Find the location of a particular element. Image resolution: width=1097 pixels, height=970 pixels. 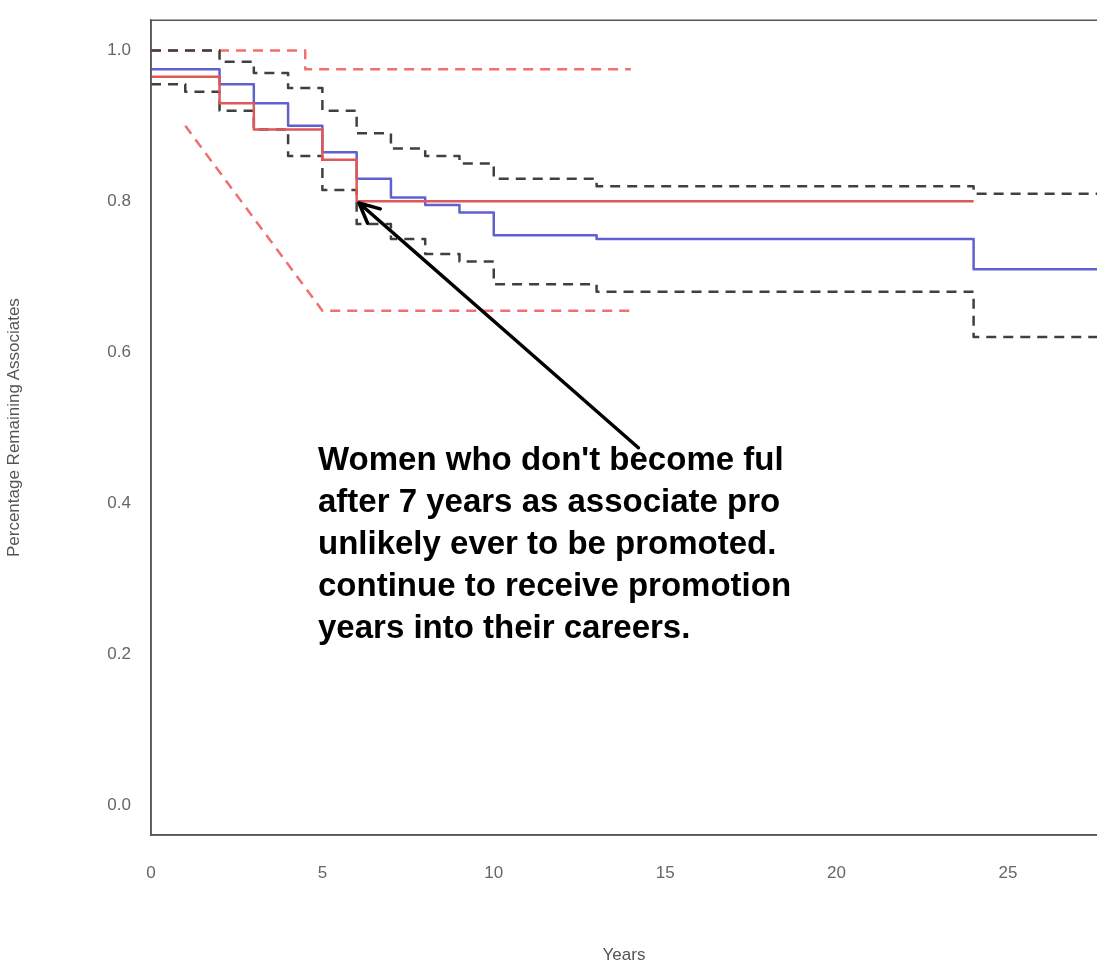

y-tick-label: 0.6 is located at coordinates (119, 351).